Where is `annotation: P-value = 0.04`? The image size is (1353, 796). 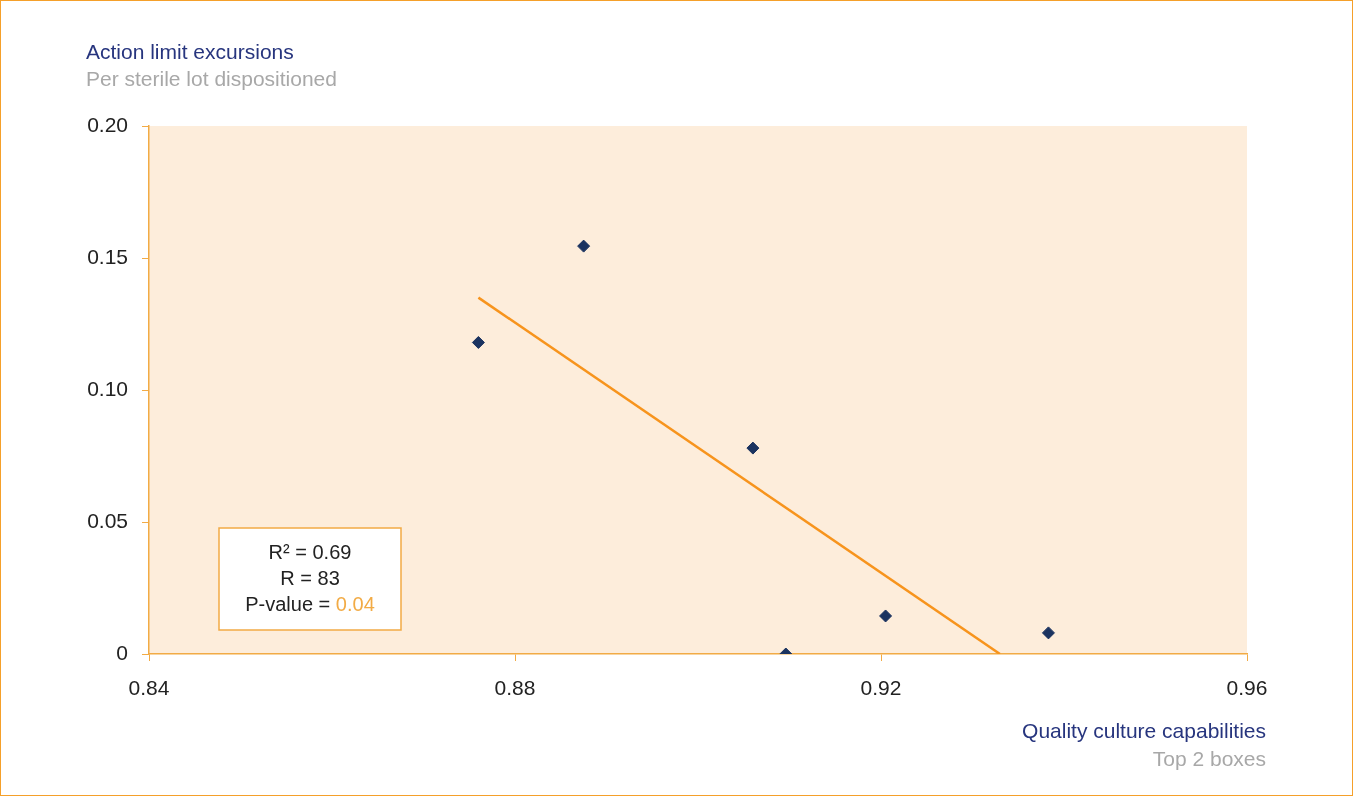
annotation: P-value = 0.04 is located at coordinates (310, 603).